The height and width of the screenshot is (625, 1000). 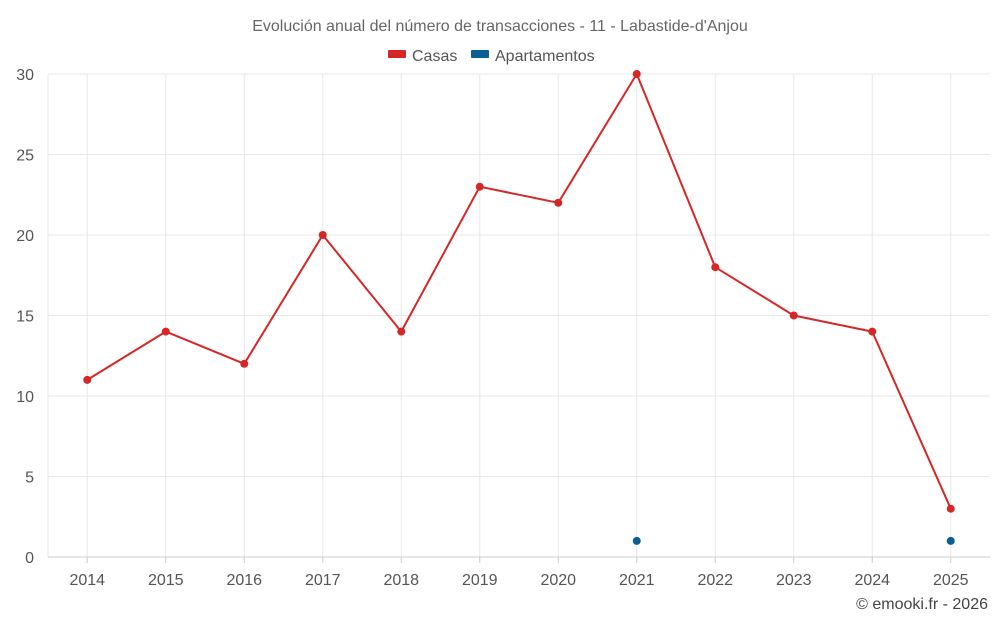 I want to click on x-tick-label: 2020, so click(x=558, y=580).